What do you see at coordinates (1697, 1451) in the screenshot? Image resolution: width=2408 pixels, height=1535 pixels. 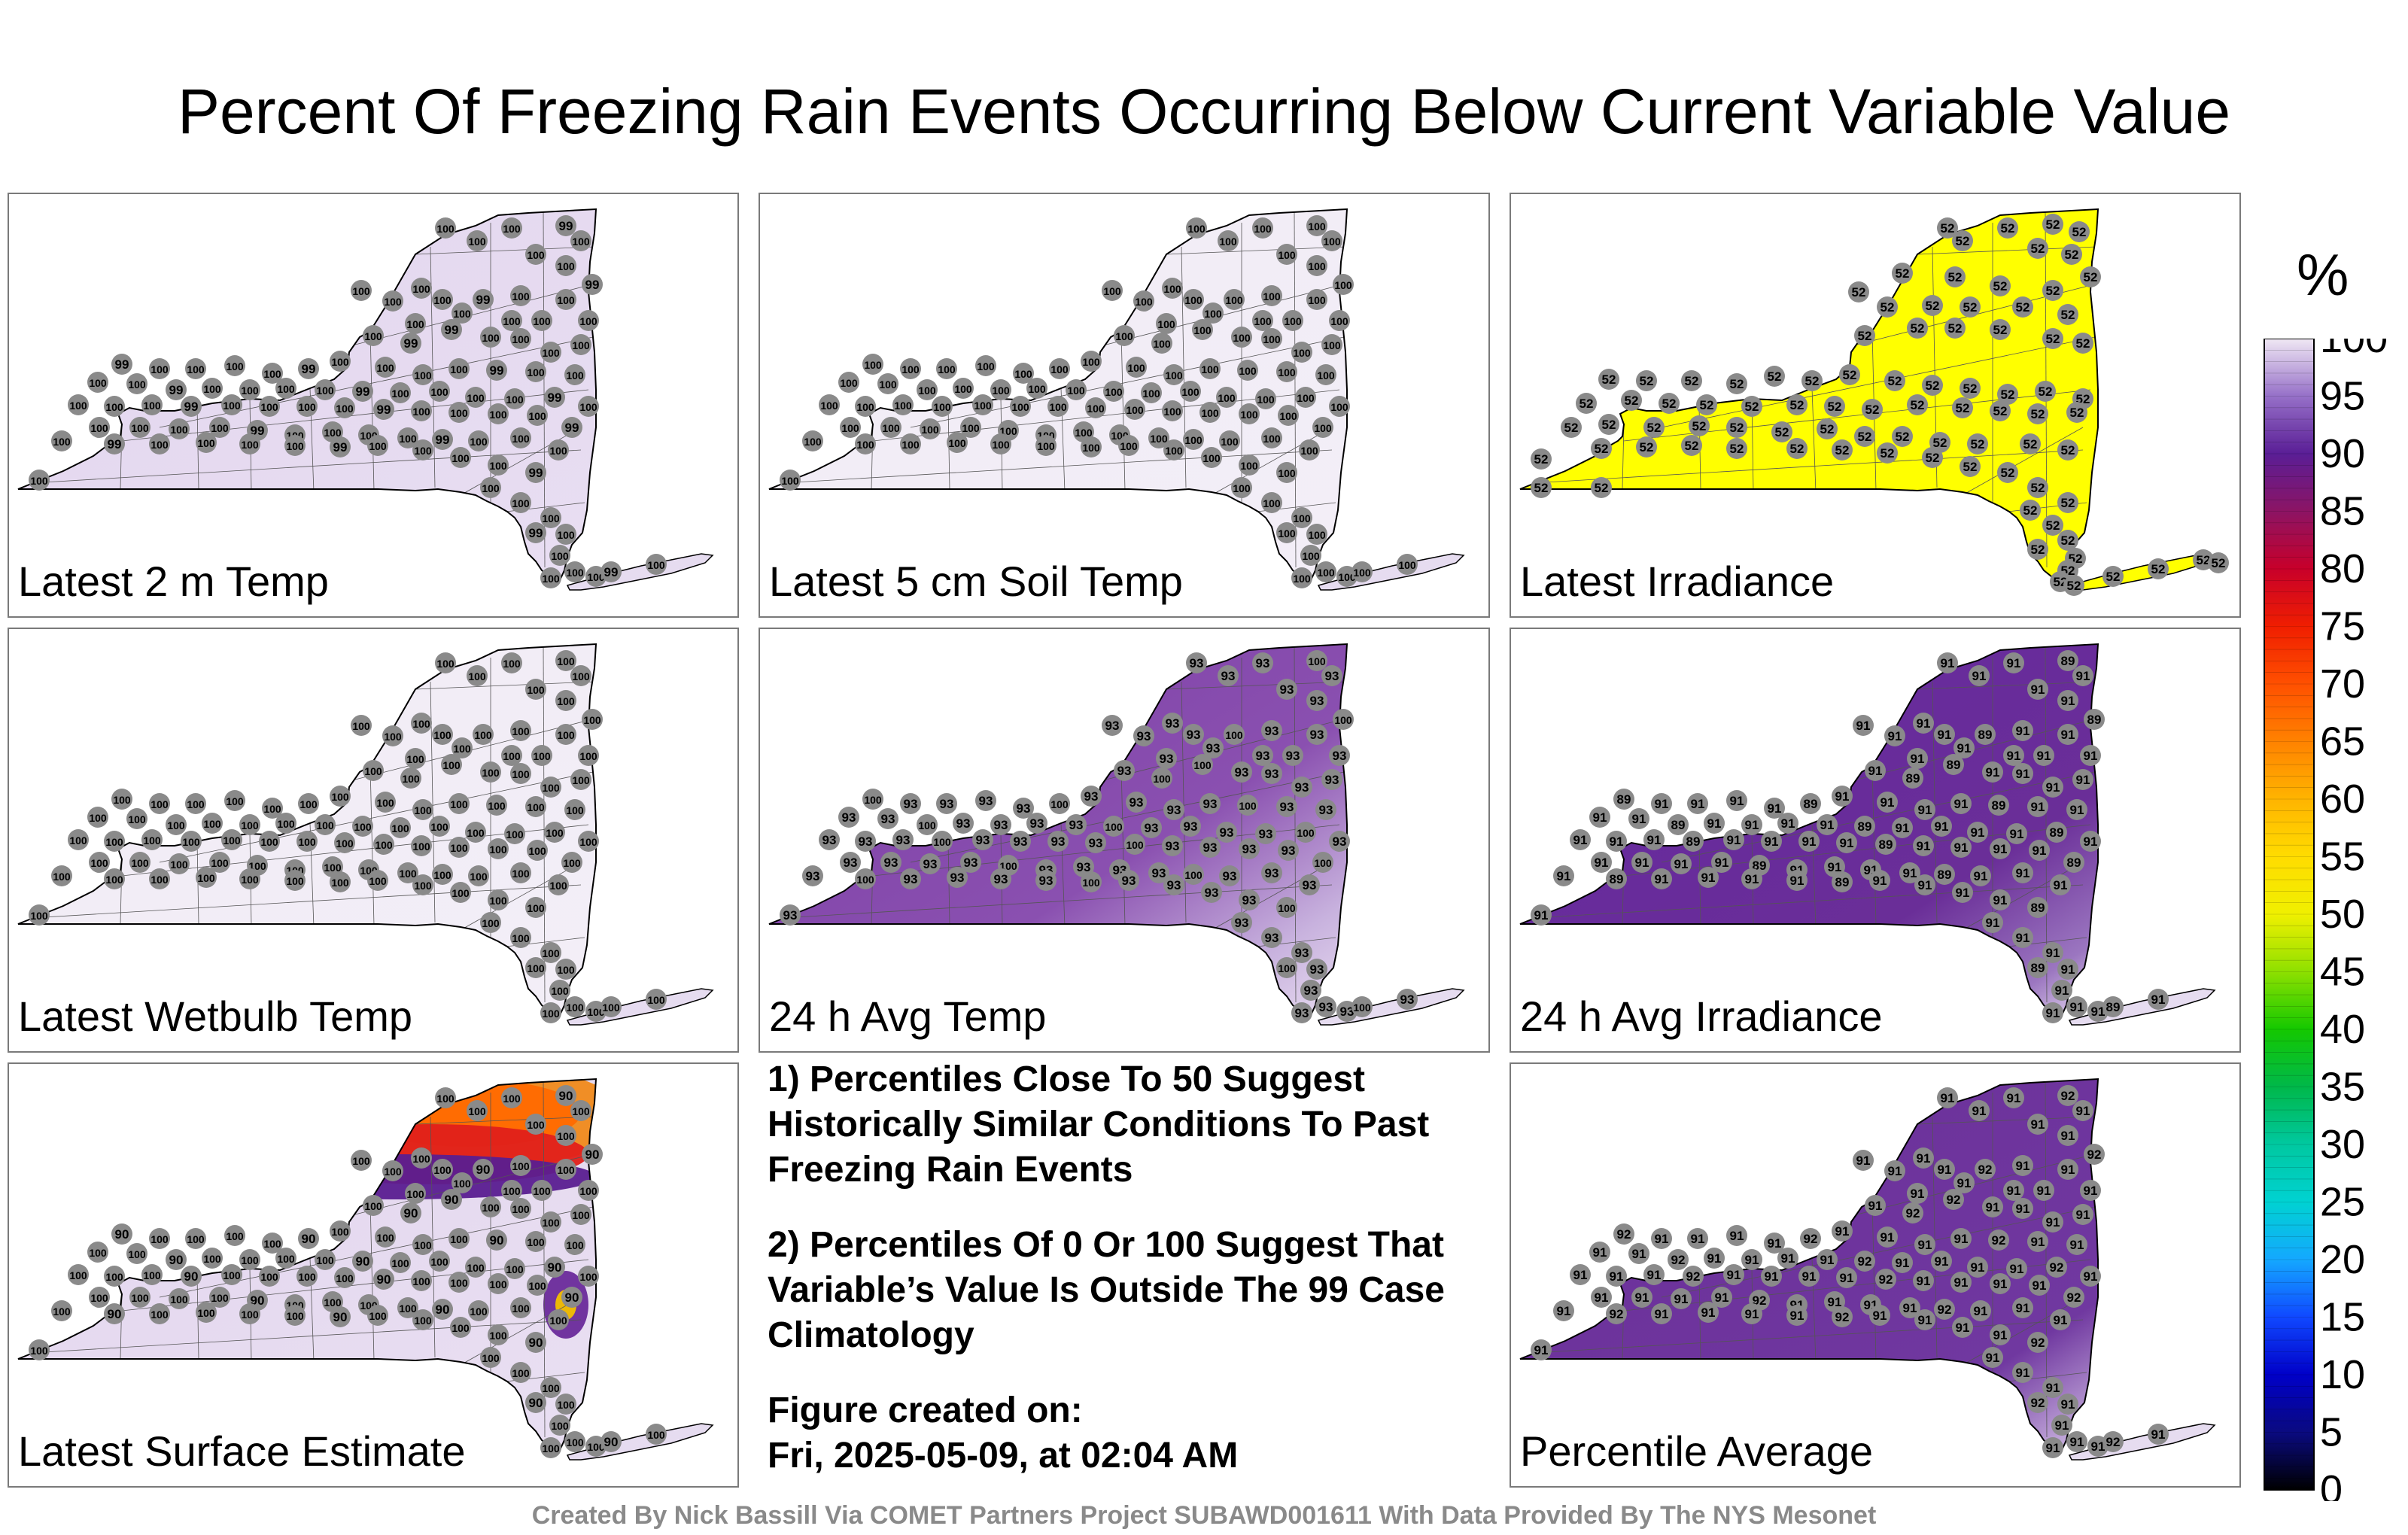 I see `panel-label: Percentile Average` at bounding box center [1697, 1451].